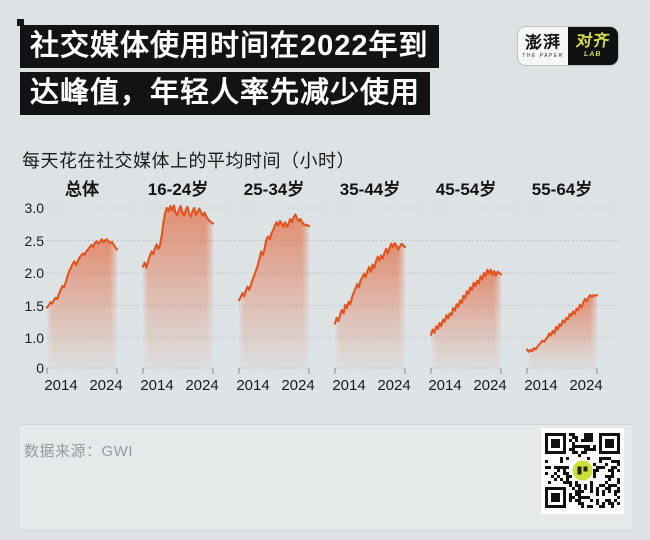  Describe the element at coordinates (34, 208) in the screenshot. I see `y-axis-tick-label: 3.0` at that location.